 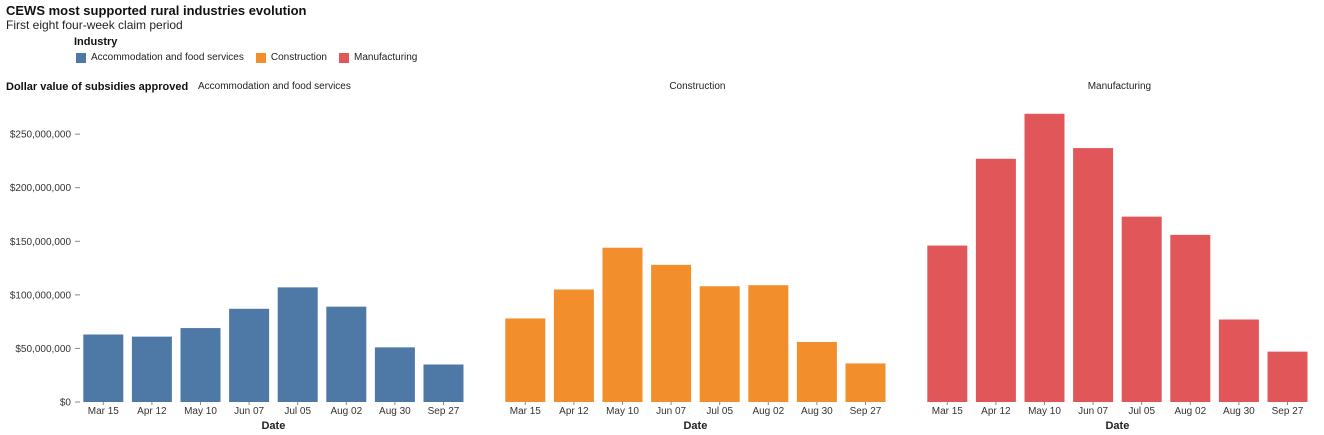 What do you see at coordinates (344, 57) in the screenshot?
I see `legend-swatch-manufacturing` at bounding box center [344, 57].